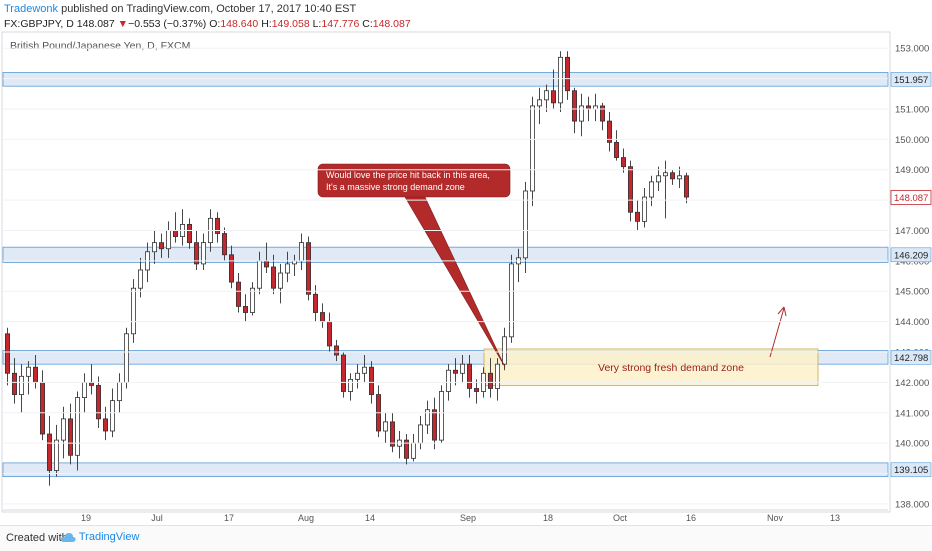 This screenshot has height=551, width=932. What do you see at coordinates (912, 109) in the screenshot?
I see `y-tick-label: 151.000` at bounding box center [912, 109].